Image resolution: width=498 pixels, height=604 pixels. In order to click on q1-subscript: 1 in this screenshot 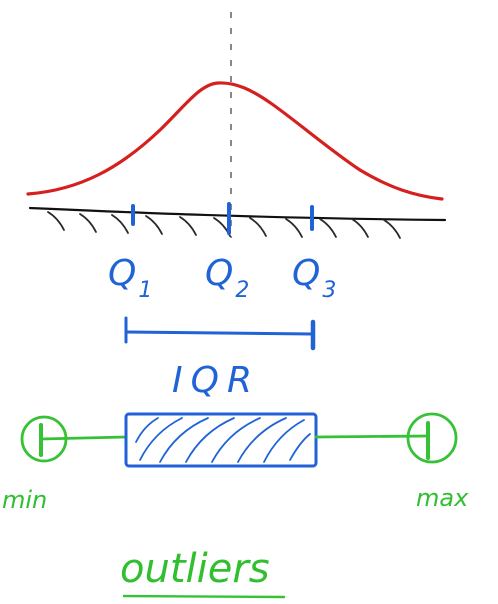, I will do `click(145, 290)`.